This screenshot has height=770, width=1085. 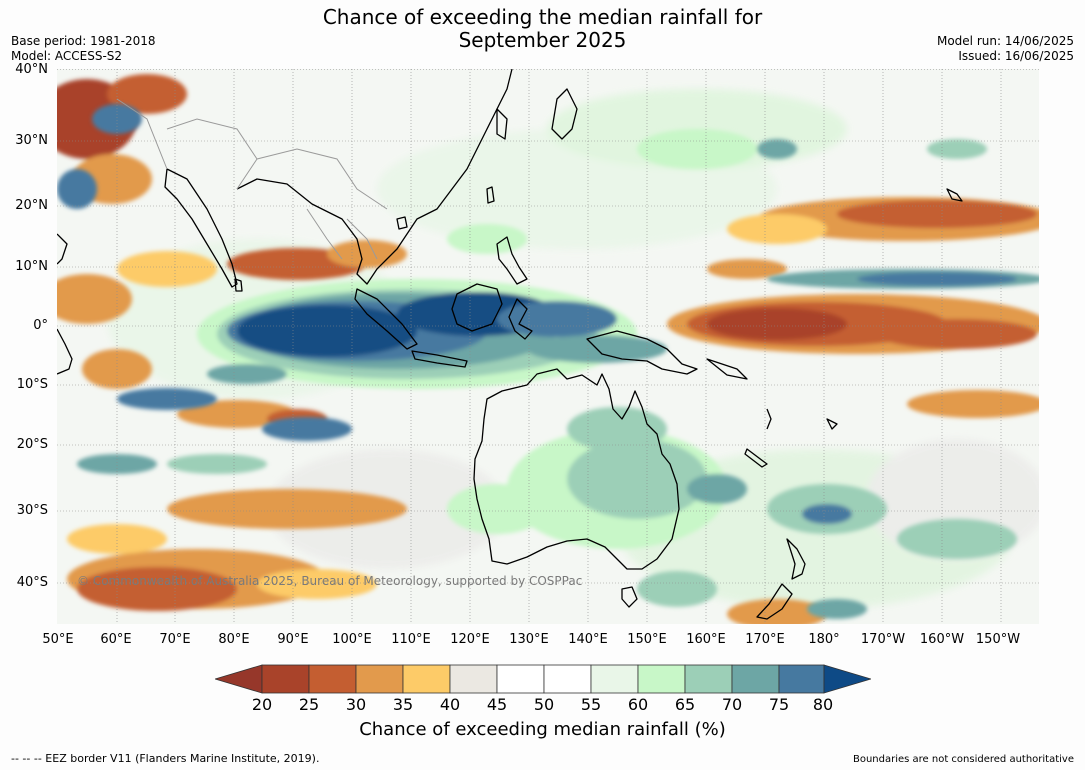 I want to click on lon-label-130e: 130°E, so click(x=529, y=639).